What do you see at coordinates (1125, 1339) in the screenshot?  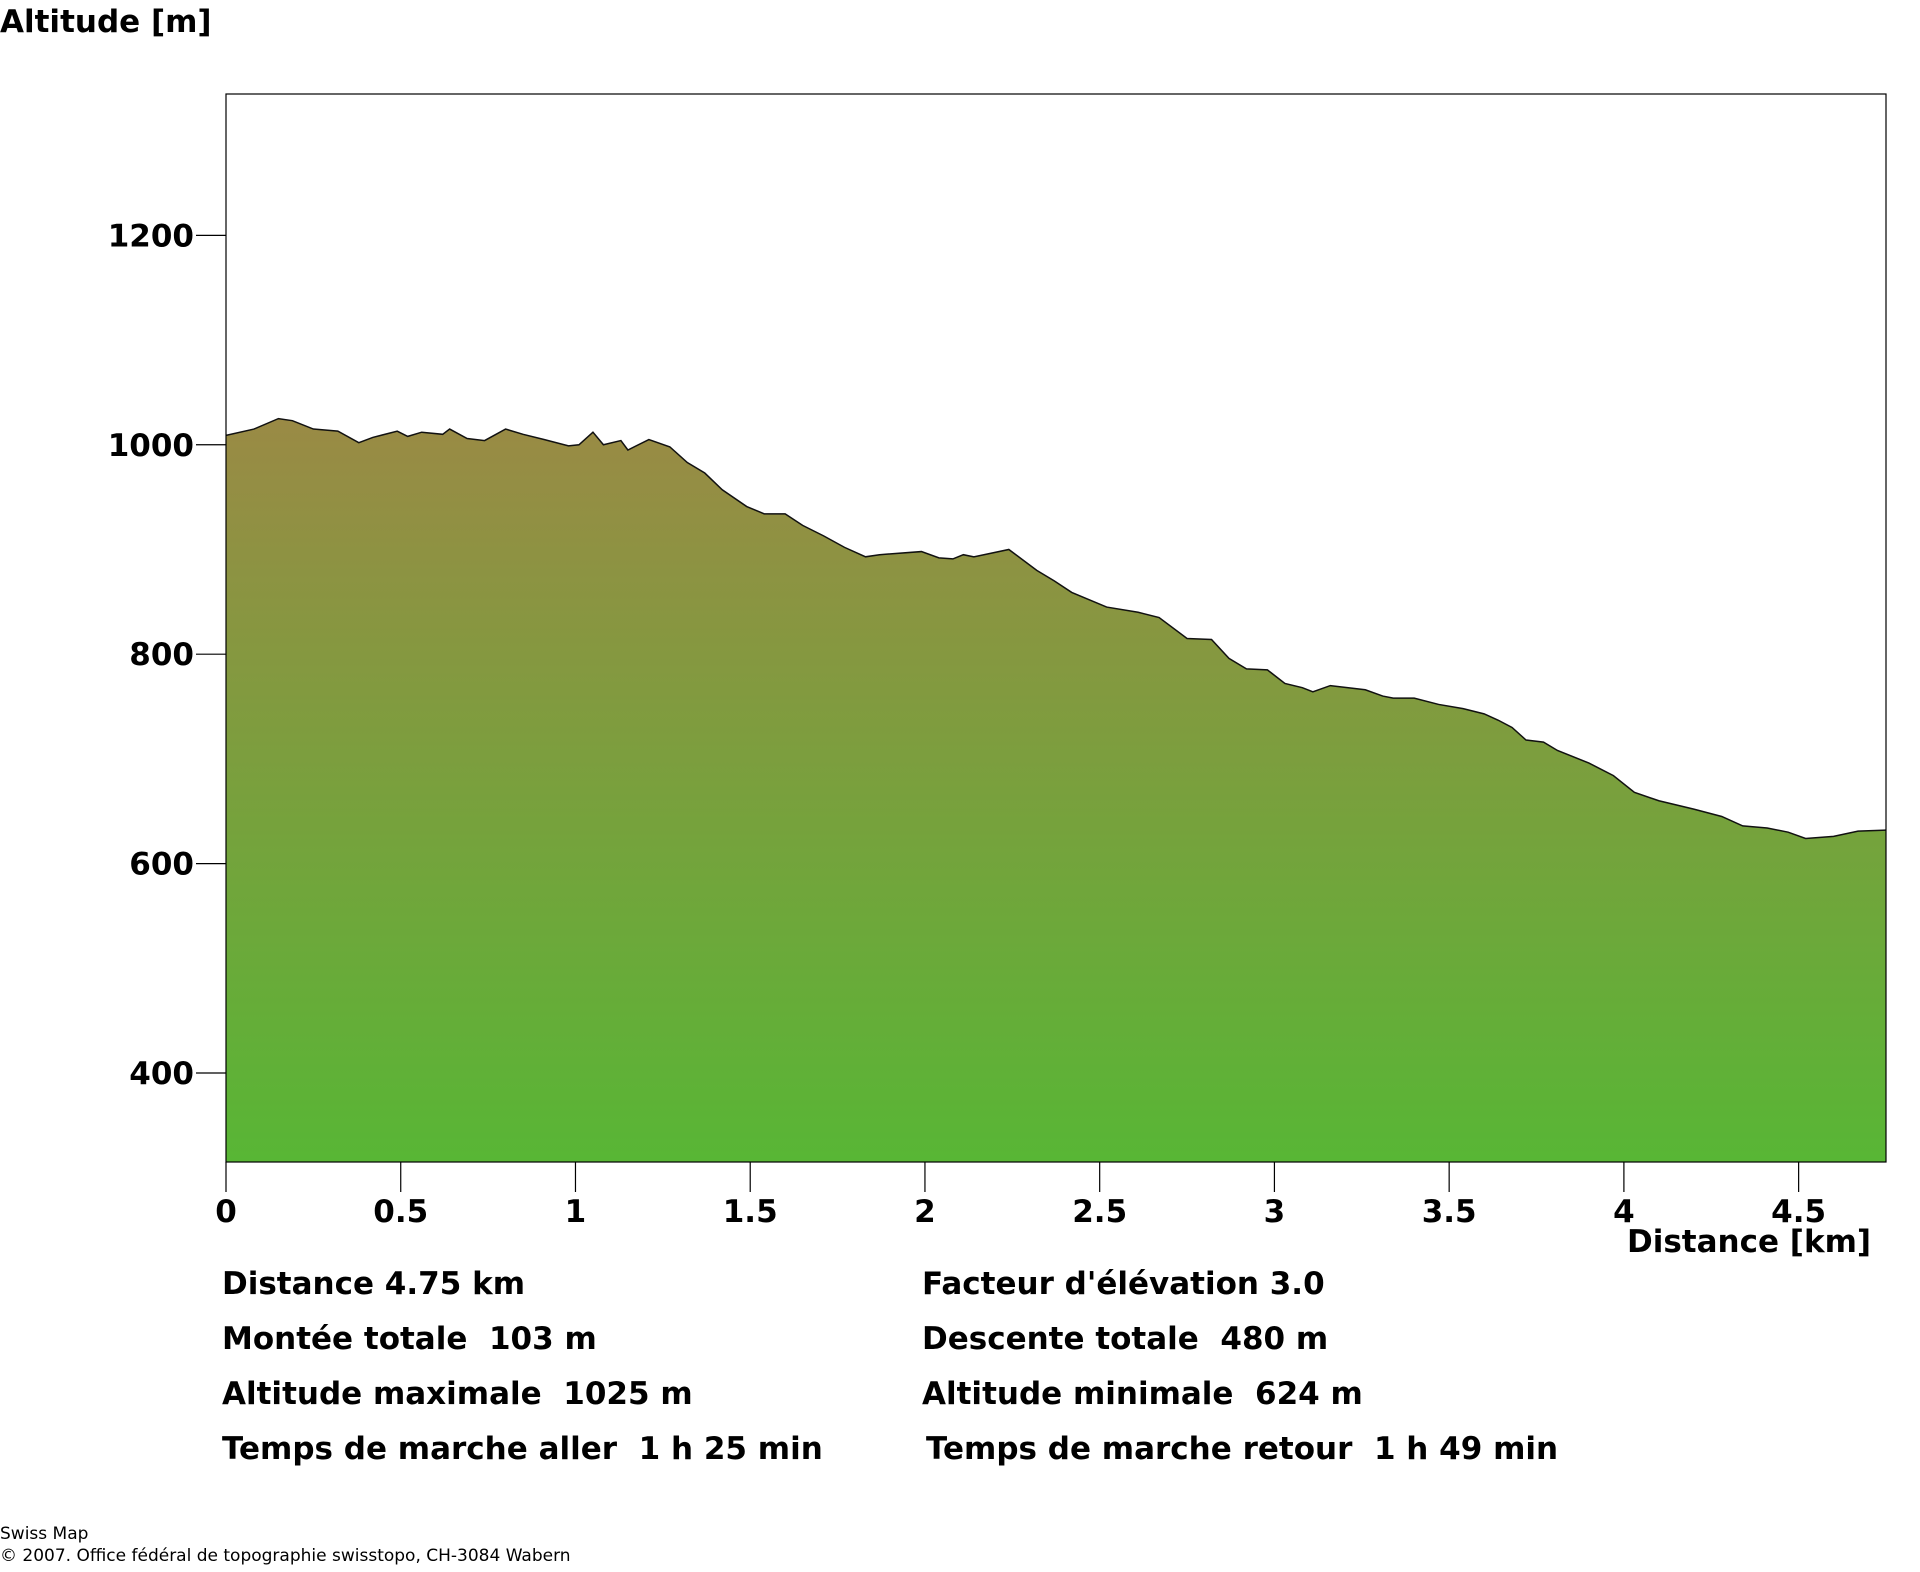 I see `stat-total-descent: Descente totale 480 m` at bounding box center [1125, 1339].